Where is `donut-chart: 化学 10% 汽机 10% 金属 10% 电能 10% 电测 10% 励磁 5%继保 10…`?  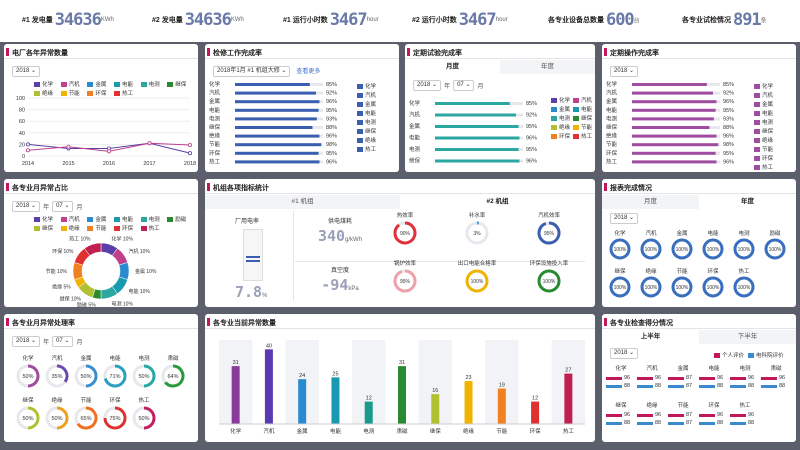 donut-chart: 化学 10% 汽机 10% 金属 10% 电能 10% 电测 10% 励磁 5%继保 10… is located at coordinates (101, 271).